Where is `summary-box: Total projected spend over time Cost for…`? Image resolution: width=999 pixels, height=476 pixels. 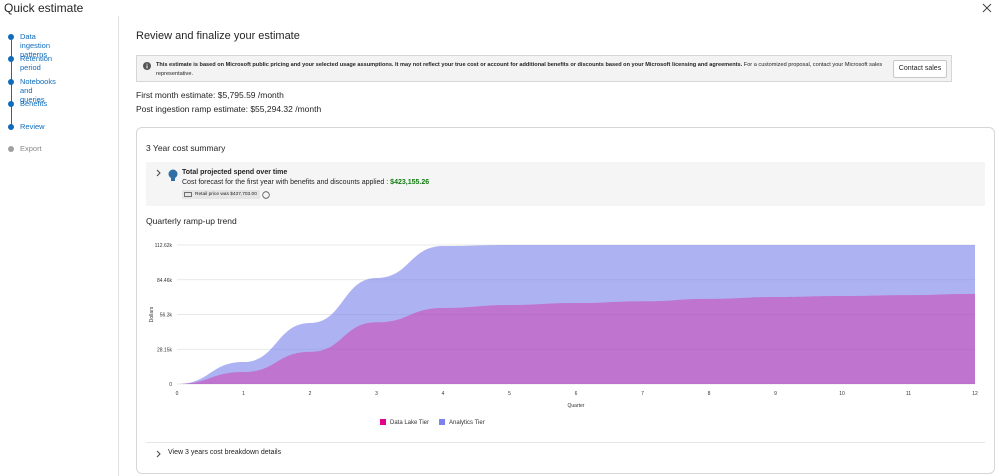
summary-box: Total projected spend over time Cost for… is located at coordinates (565, 184).